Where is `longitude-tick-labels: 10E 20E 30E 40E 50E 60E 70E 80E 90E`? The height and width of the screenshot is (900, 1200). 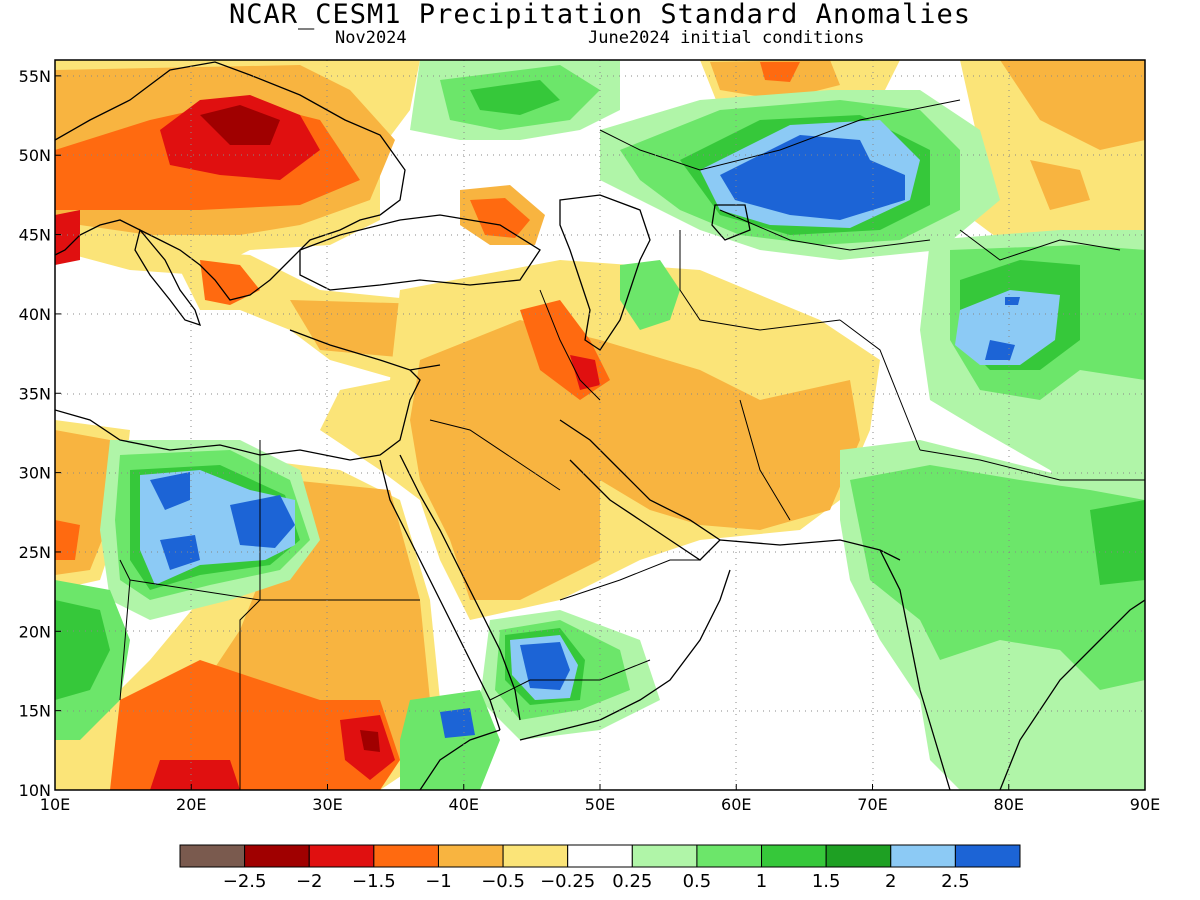 longitude-tick-labels: 10E 20E 30E 40E 50E 60E 70E 80E 90E is located at coordinates (600, 799).